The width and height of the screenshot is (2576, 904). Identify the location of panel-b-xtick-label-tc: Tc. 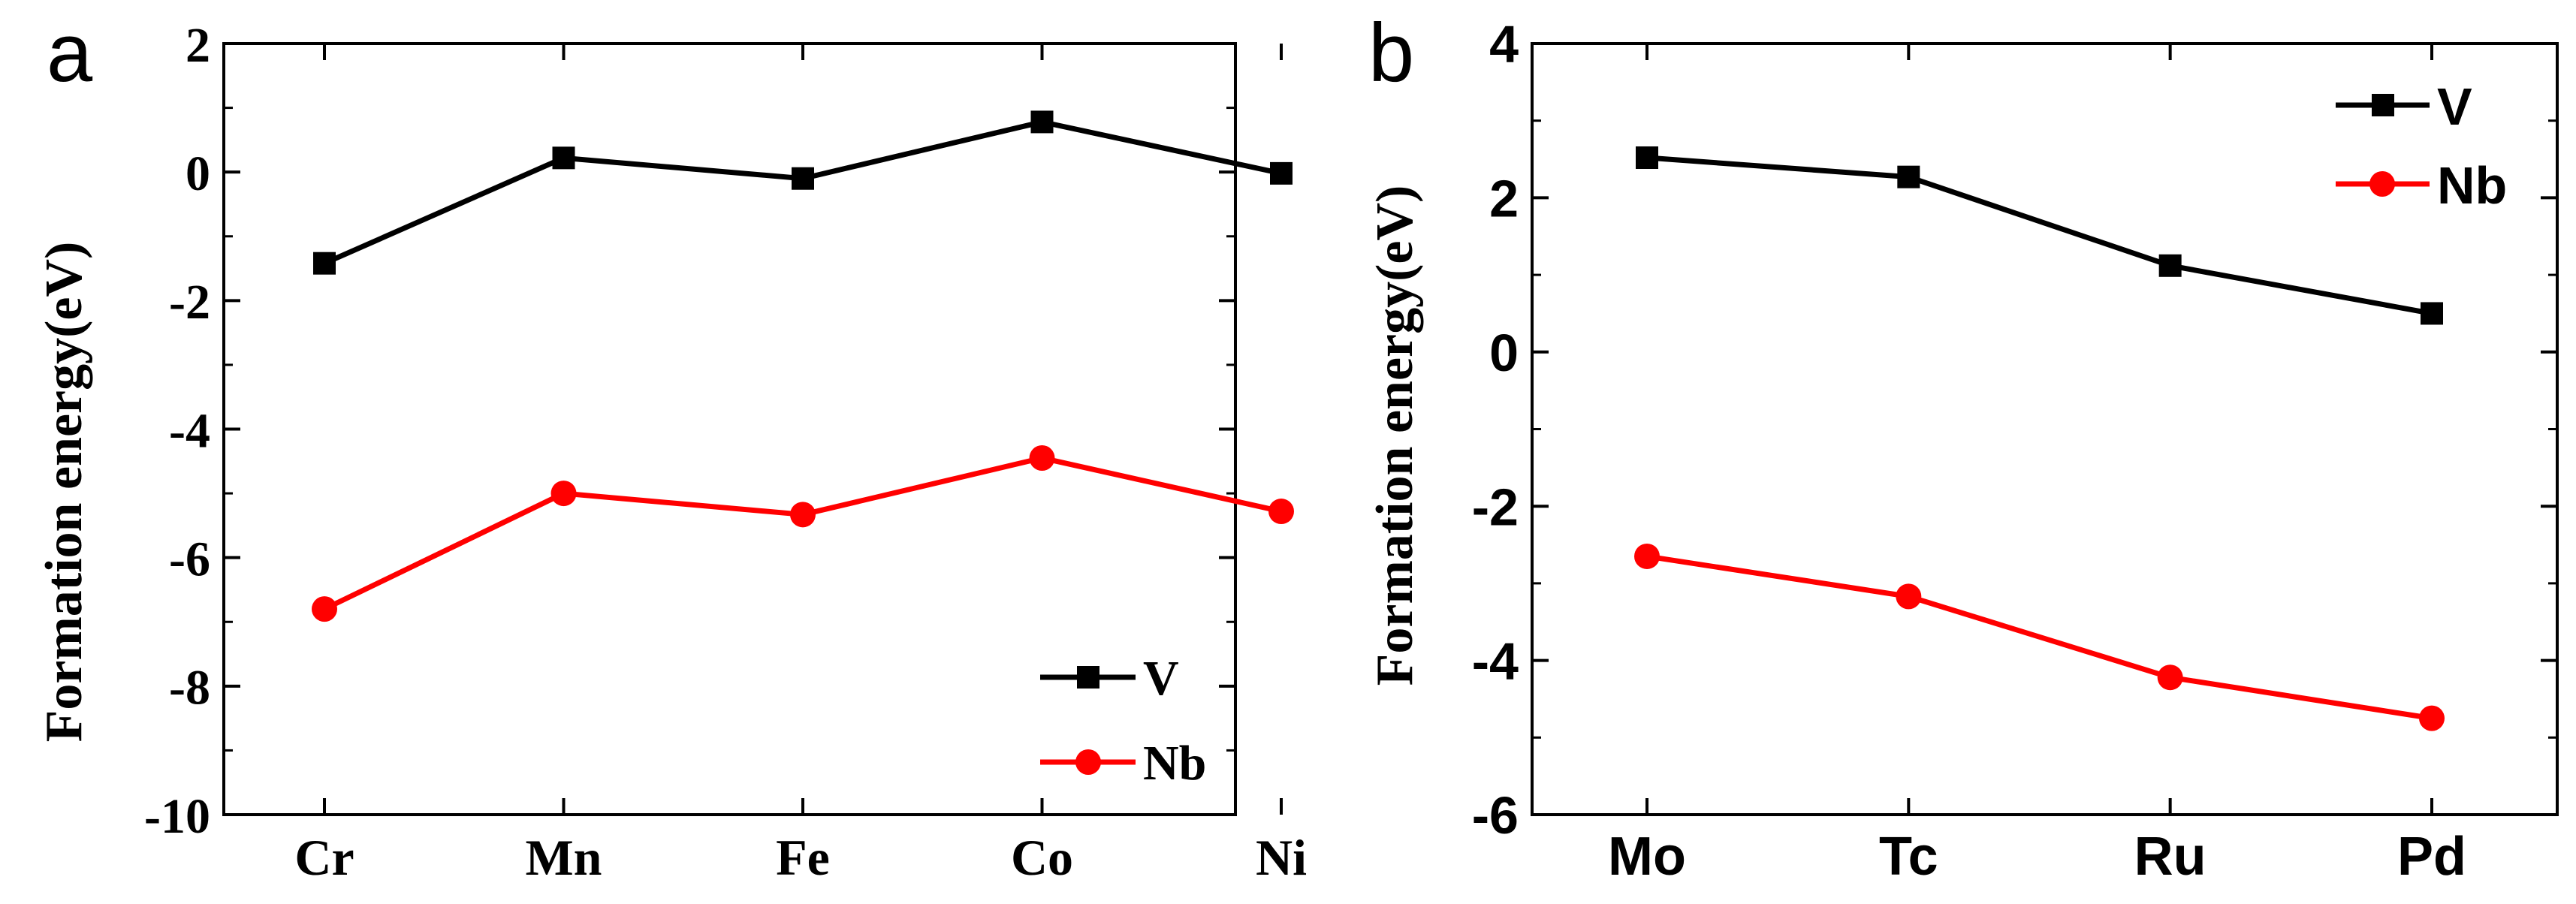
(1909, 857).